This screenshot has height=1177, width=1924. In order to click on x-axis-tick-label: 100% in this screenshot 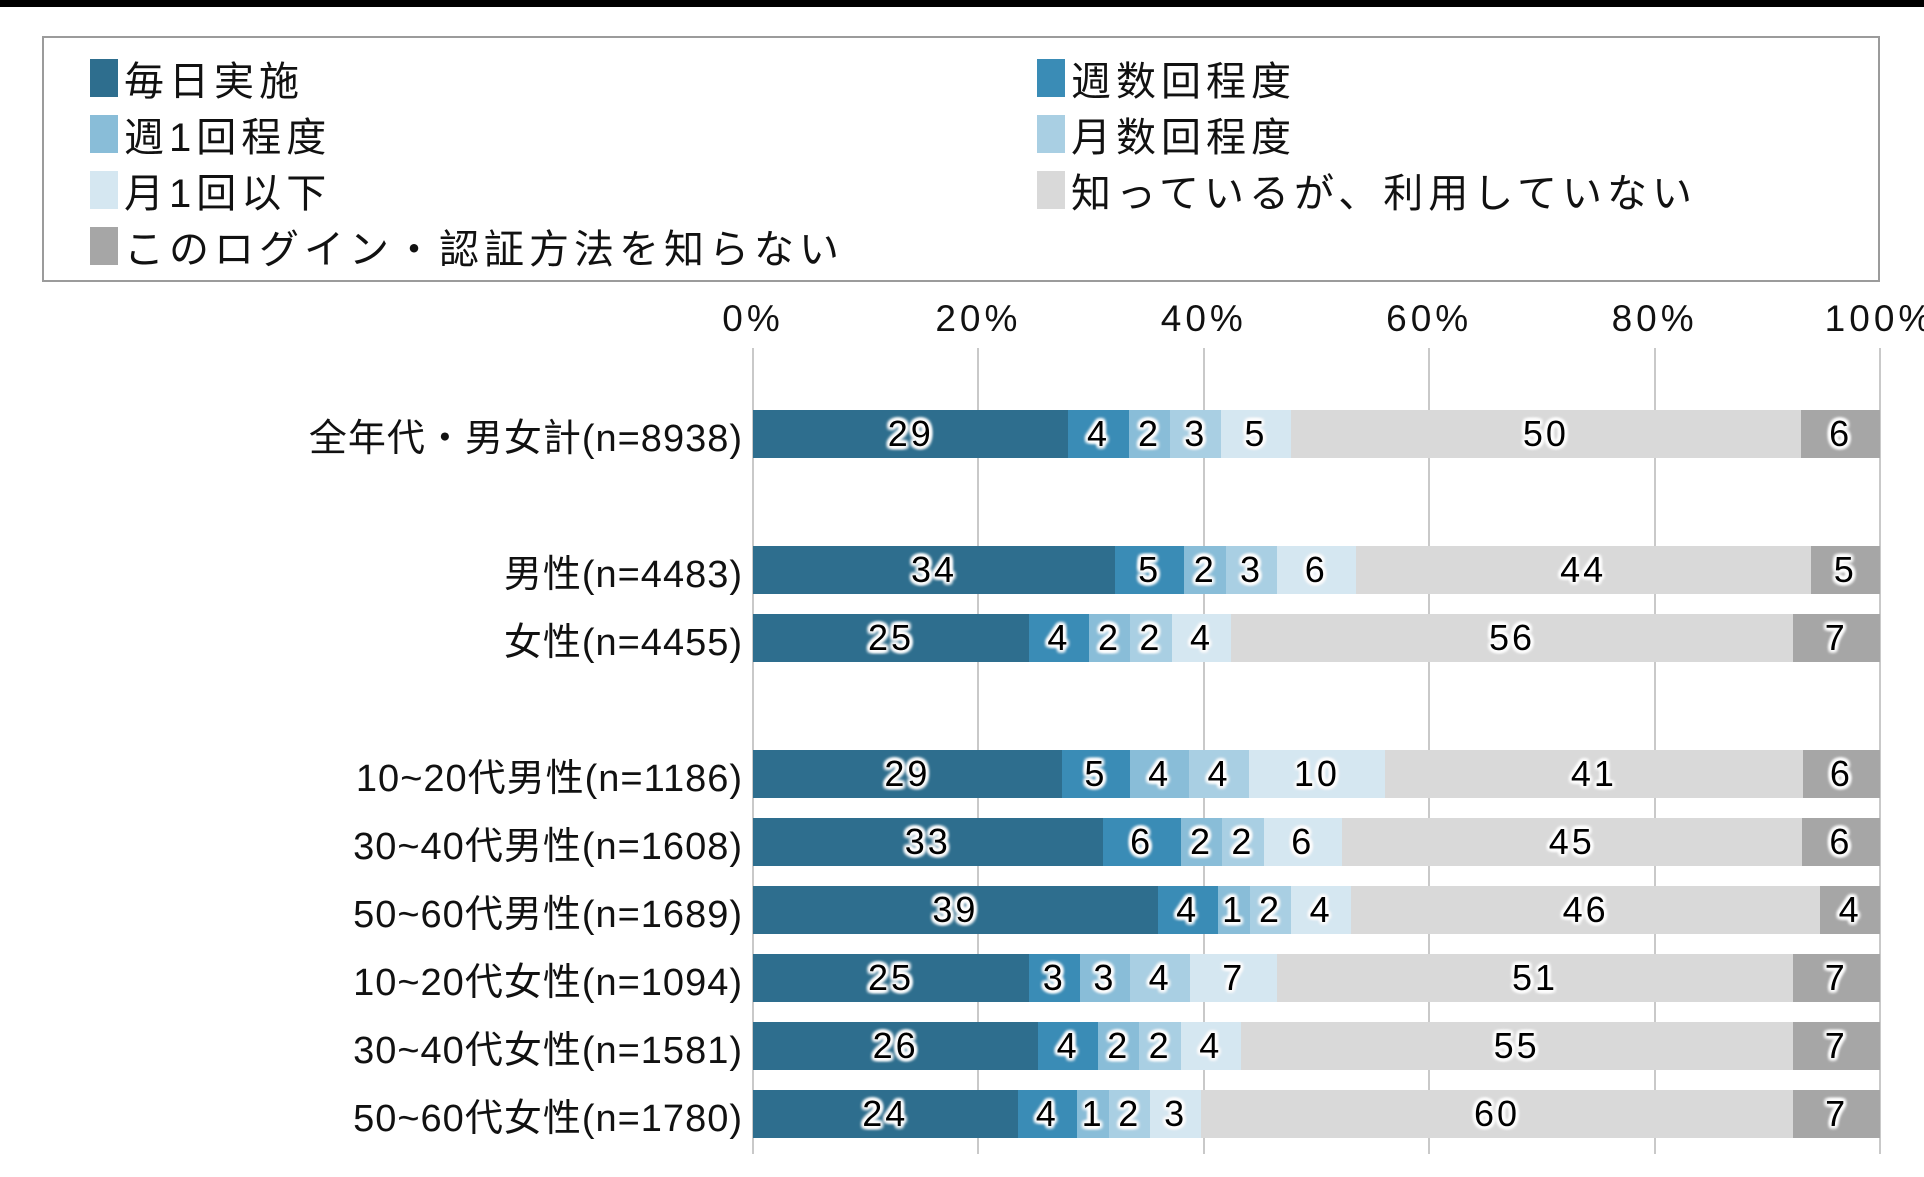, I will do `click(1874, 318)`.